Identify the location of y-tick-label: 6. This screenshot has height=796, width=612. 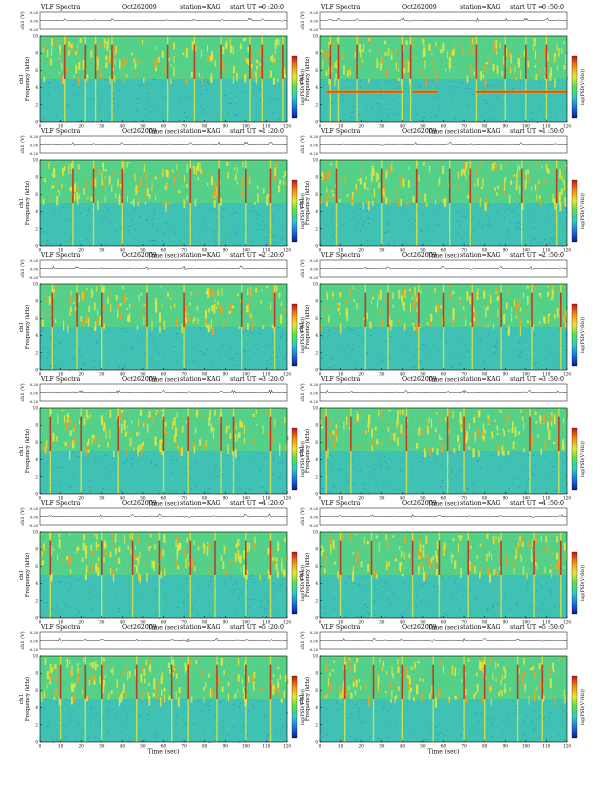
(36, 194).